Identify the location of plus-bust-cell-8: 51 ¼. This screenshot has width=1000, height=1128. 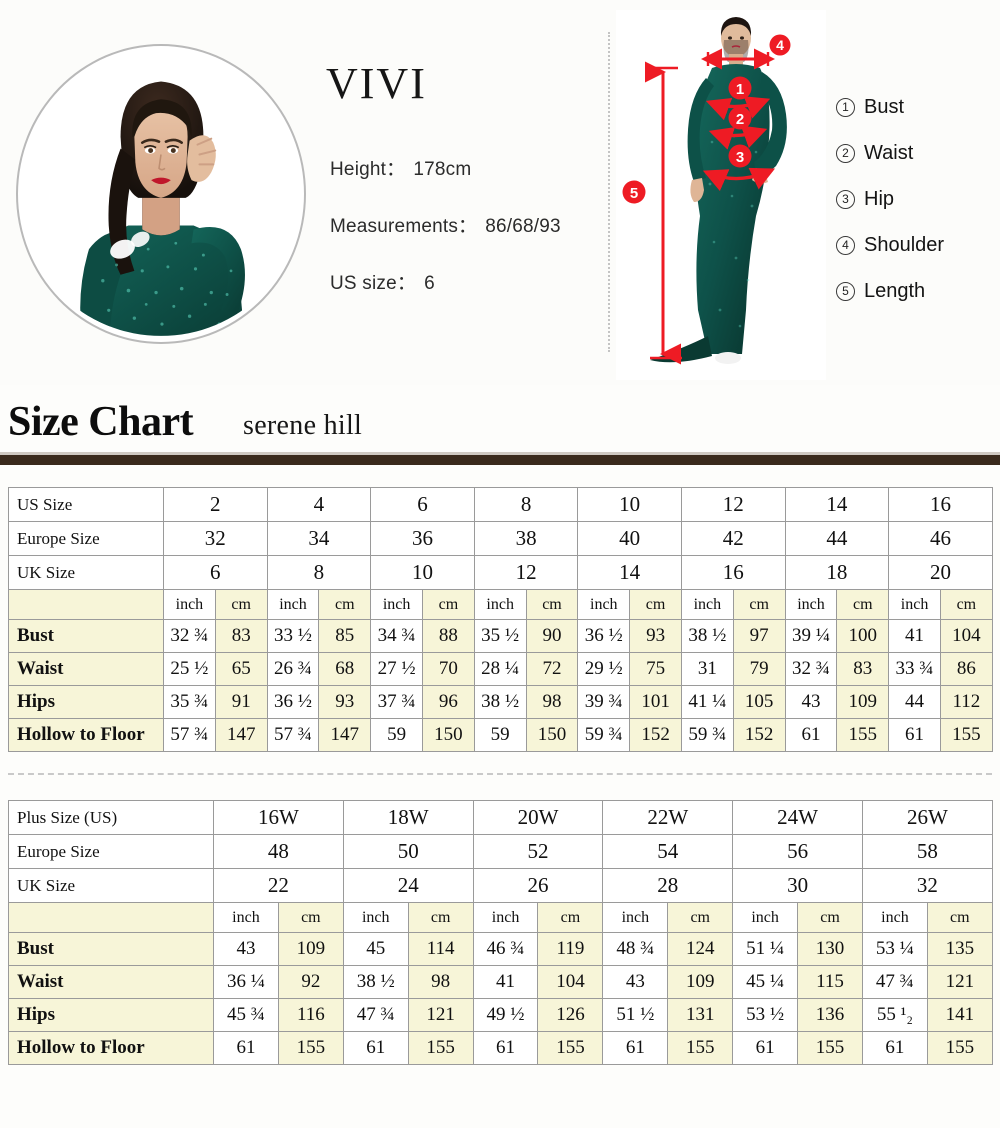
(765, 949).